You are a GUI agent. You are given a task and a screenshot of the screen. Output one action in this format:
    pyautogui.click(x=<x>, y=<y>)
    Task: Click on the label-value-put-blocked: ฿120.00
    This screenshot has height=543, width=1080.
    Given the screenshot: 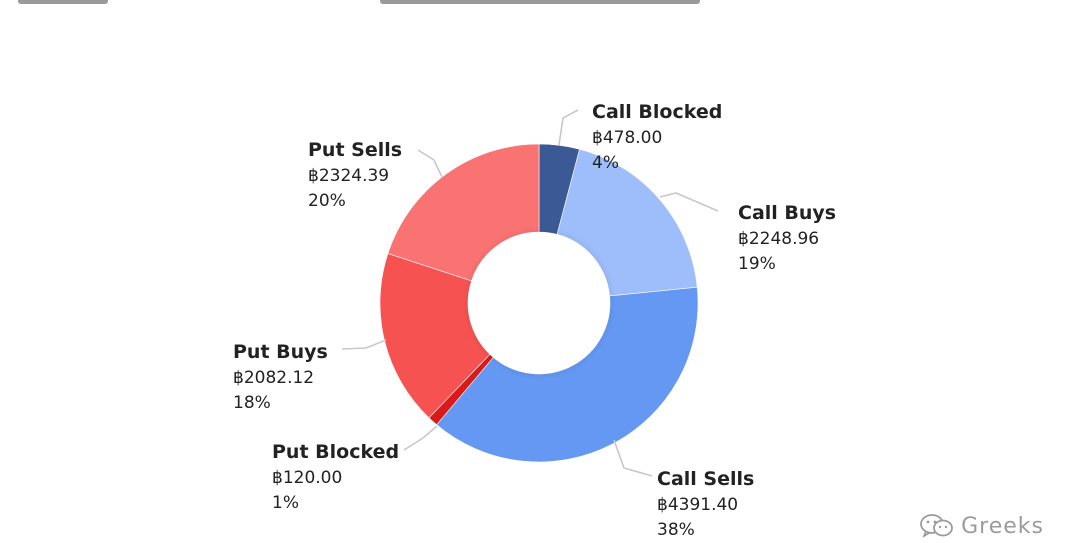 What is the action you would take?
    pyautogui.click(x=307, y=478)
    